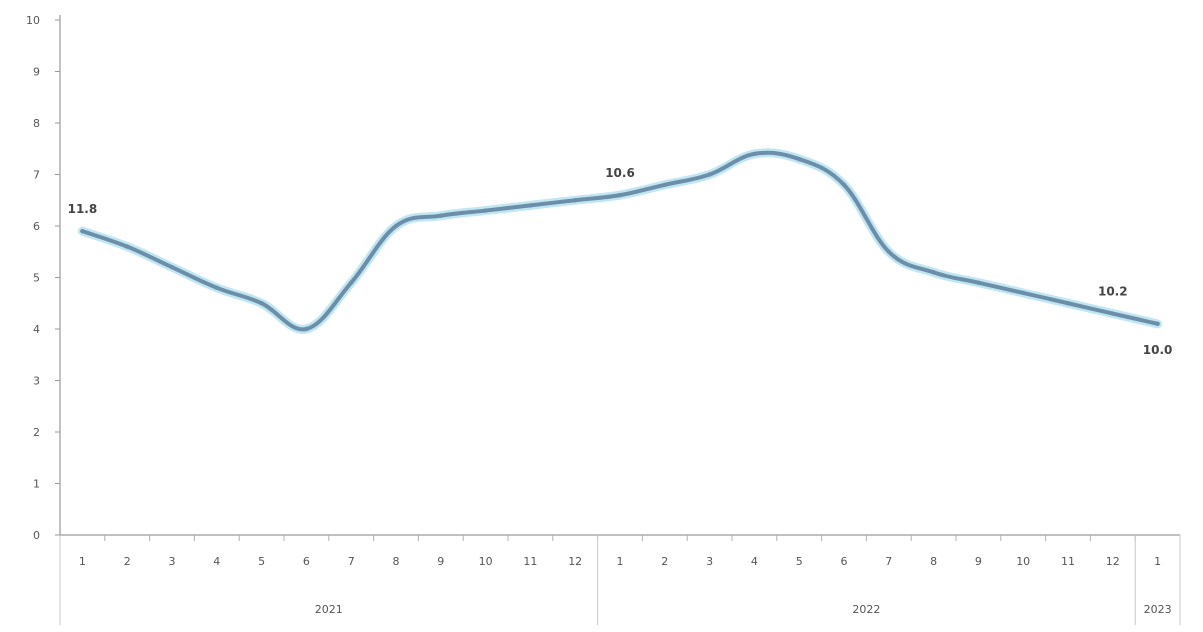 The width and height of the screenshot is (1203, 632). Describe the element at coordinates (33, 20) in the screenshot. I see `y-tick-label: 10` at that location.